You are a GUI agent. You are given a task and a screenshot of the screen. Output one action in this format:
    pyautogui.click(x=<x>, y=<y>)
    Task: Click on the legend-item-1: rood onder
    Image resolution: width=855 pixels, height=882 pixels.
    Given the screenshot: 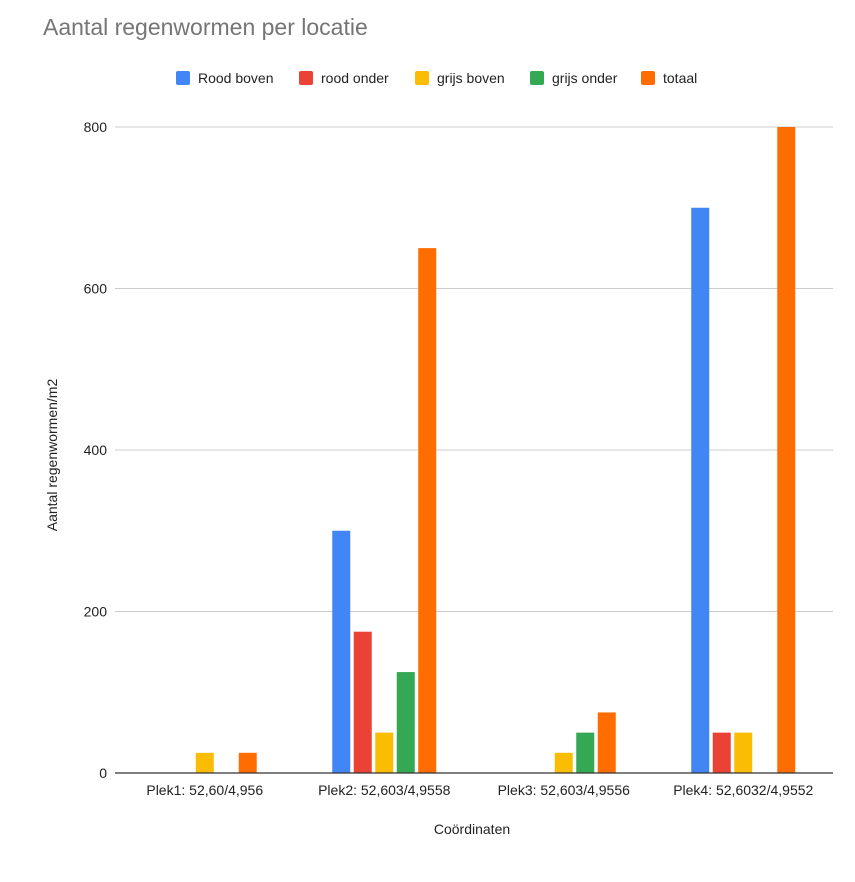 What is the action you would take?
    pyautogui.click(x=344, y=78)
    